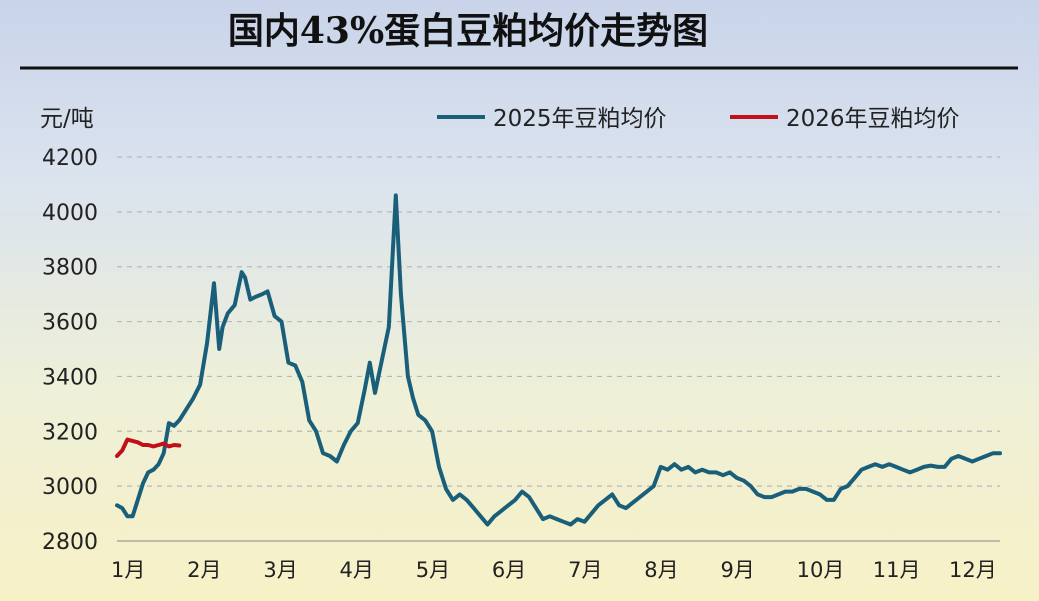 The width and height of the screenshot is (1039, 601). Describe the element at coordinates (280, 570) in the screenshot. I see `x-tick-label: 3月` at that location.